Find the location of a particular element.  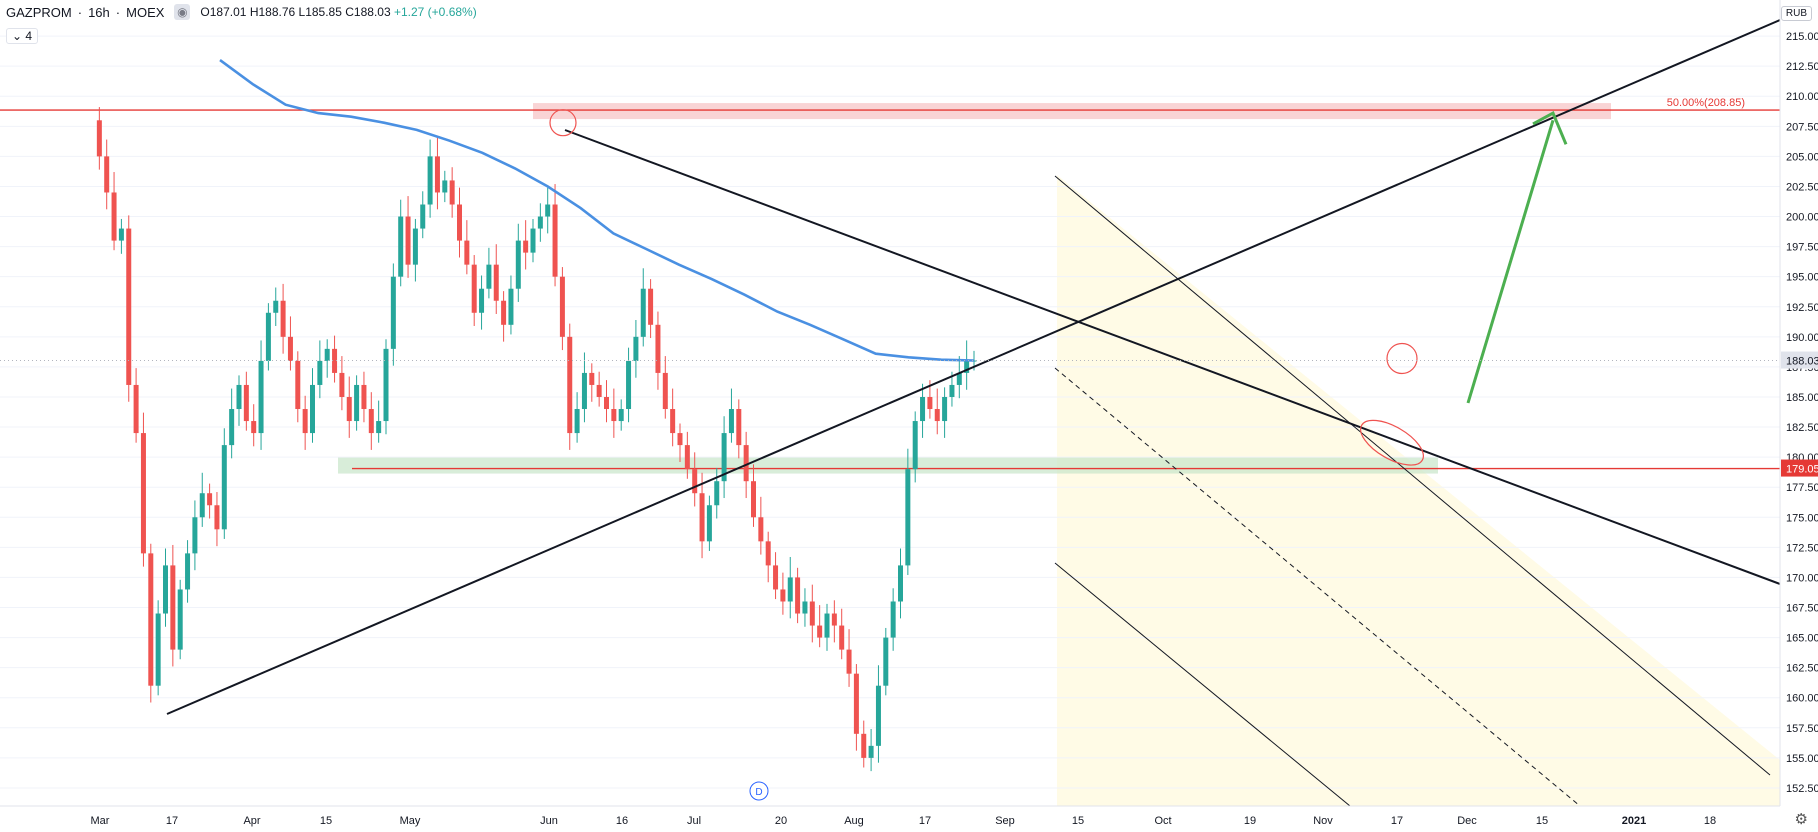

support-price-tag: 179.05 is located at coordinates (1802, 470).